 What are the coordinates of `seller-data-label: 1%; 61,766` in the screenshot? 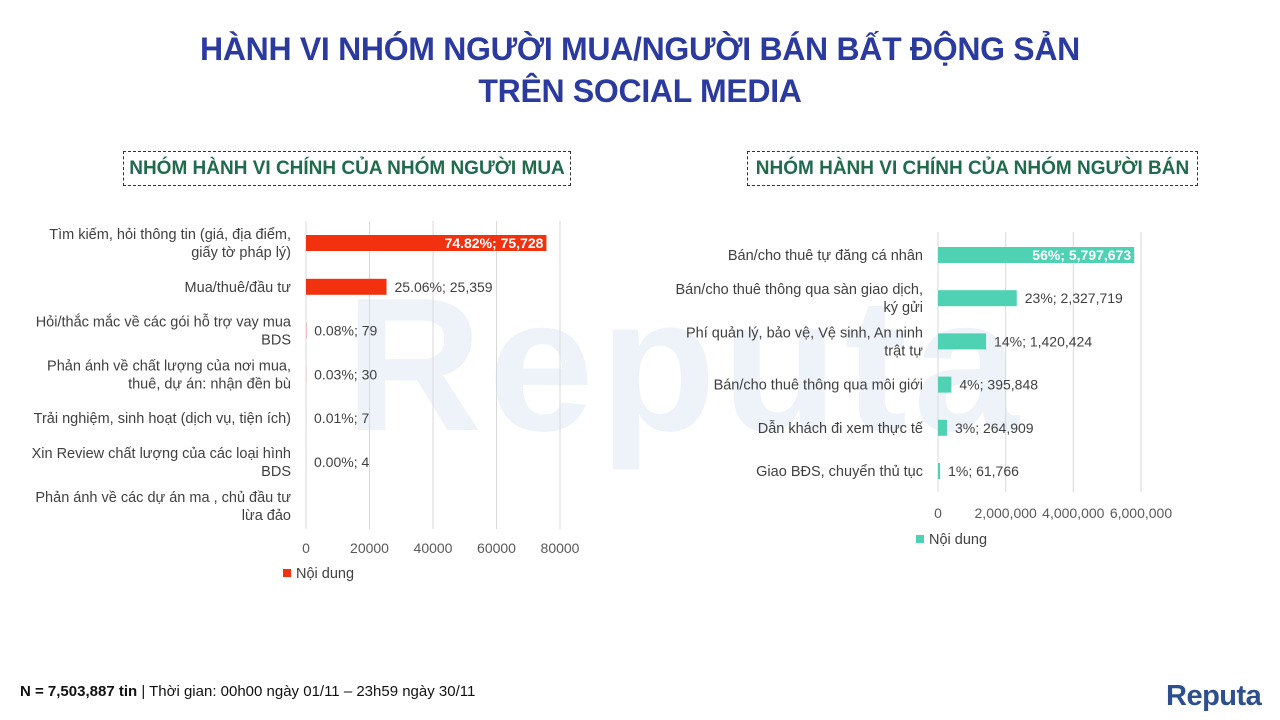 It's located at (983, 471).